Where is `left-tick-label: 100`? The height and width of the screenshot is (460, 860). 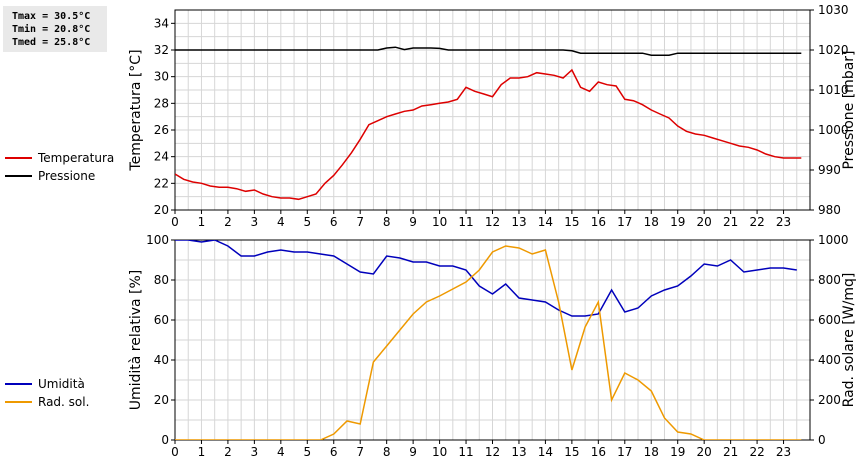 left-tick-label: 100 is located at coordinates (157, 240).